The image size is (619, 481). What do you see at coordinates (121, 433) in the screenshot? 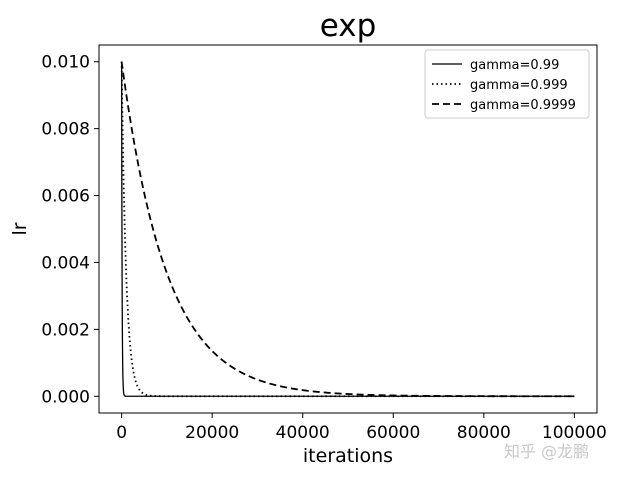
I see `x-tick-label: 0` at bounding box center [121, 433].